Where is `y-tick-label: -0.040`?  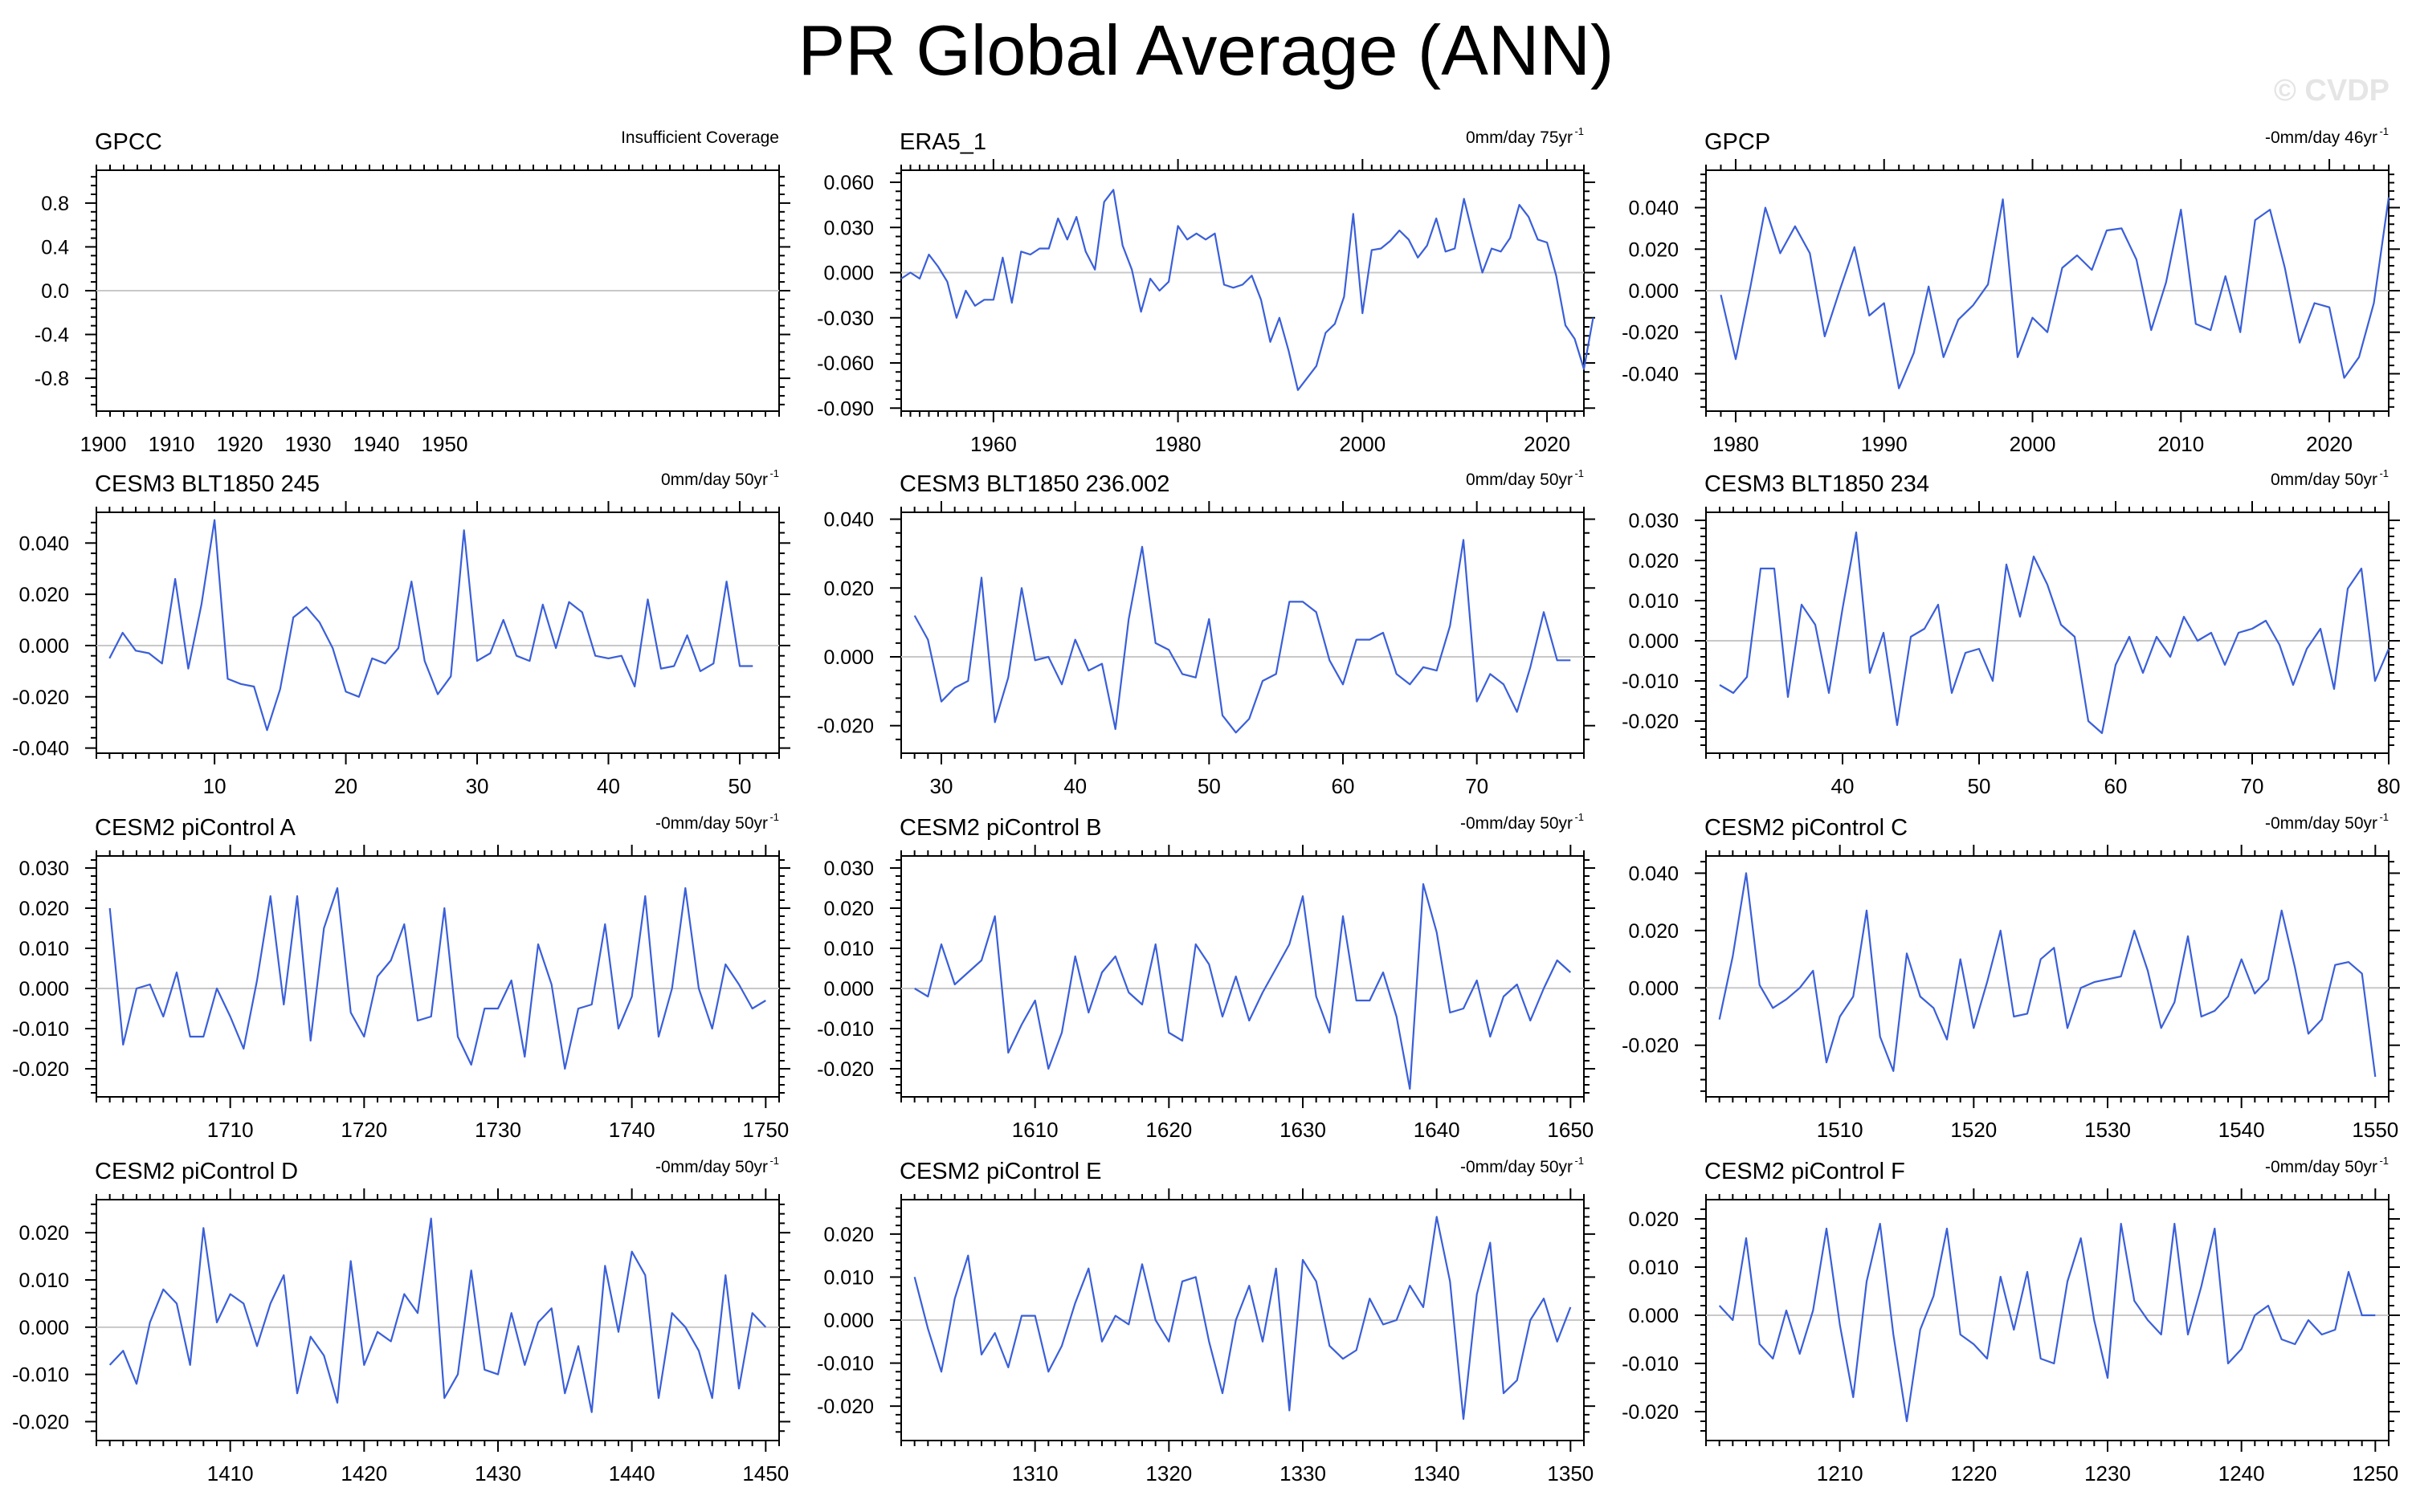 y-tick-label: -0.040 is located at coordinates (40, 749).